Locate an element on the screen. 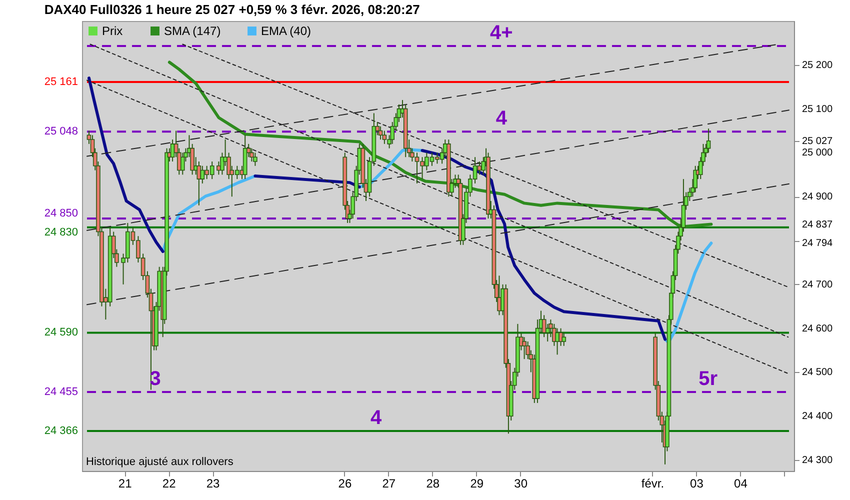 The width and height of the screenshot is (850, 500). ref-line-label: 24 830 is located at coordinates (61, 232).